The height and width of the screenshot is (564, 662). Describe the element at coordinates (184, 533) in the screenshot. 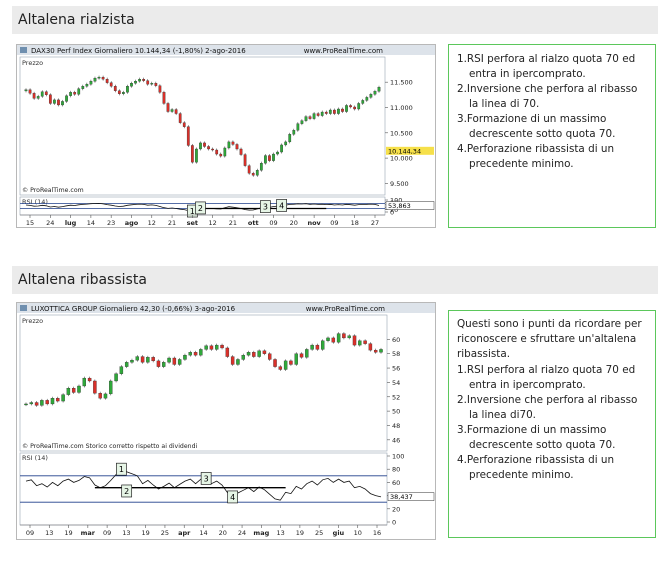

I see `lux-x-tick-label: apr` at that location.